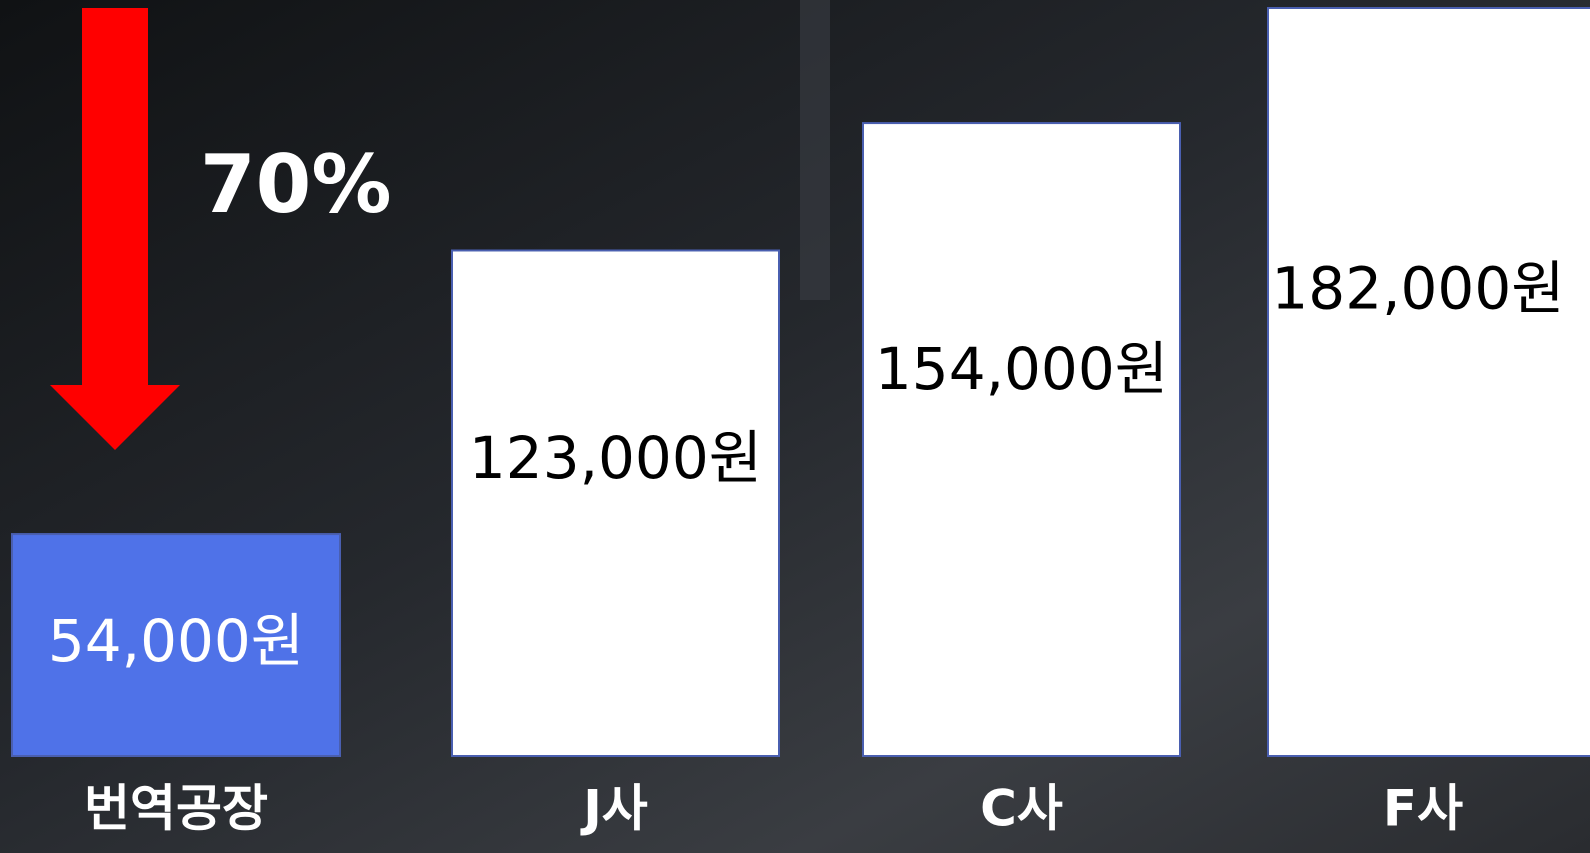 The image size is (1590, 853). I want to click on value-label: 54,000원, so click(176, 641).